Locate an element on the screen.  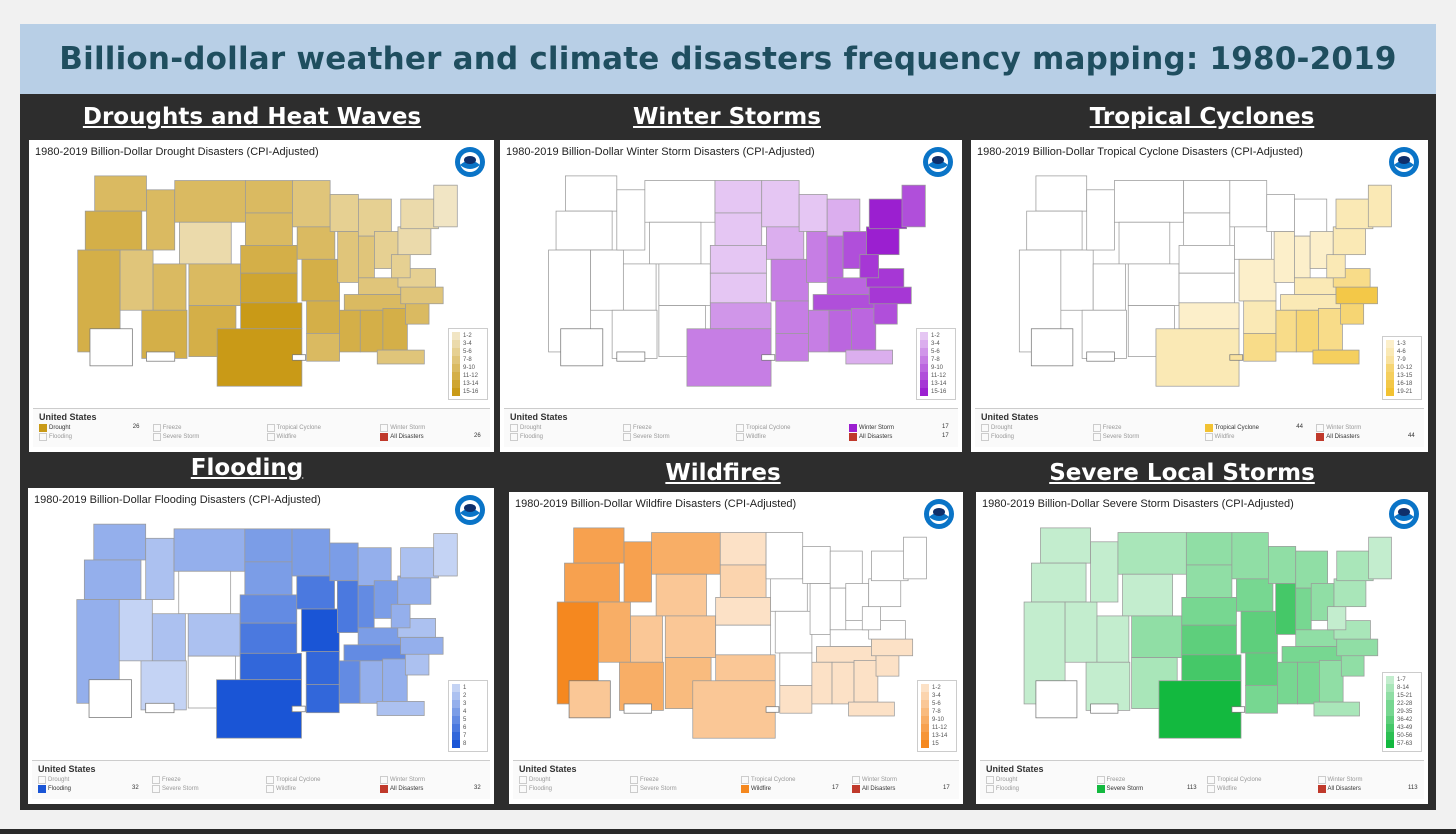
state-region-wy is located at coordinates (1148, 595).